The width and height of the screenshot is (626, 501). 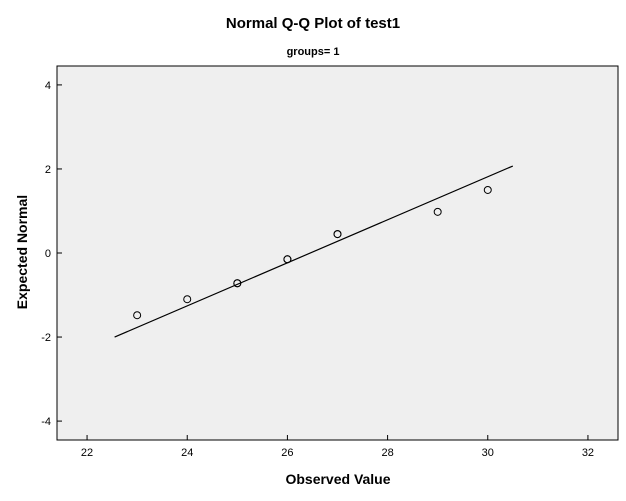 I want to click on y-tick-label: 4, so click(x=48, y=86).